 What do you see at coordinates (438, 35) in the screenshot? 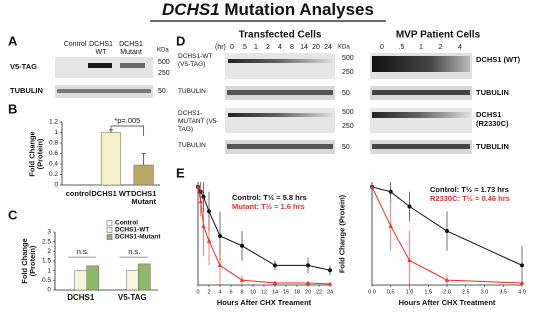
I see `section-title: MVP Patient Cells` at bounding box center [438, 35].